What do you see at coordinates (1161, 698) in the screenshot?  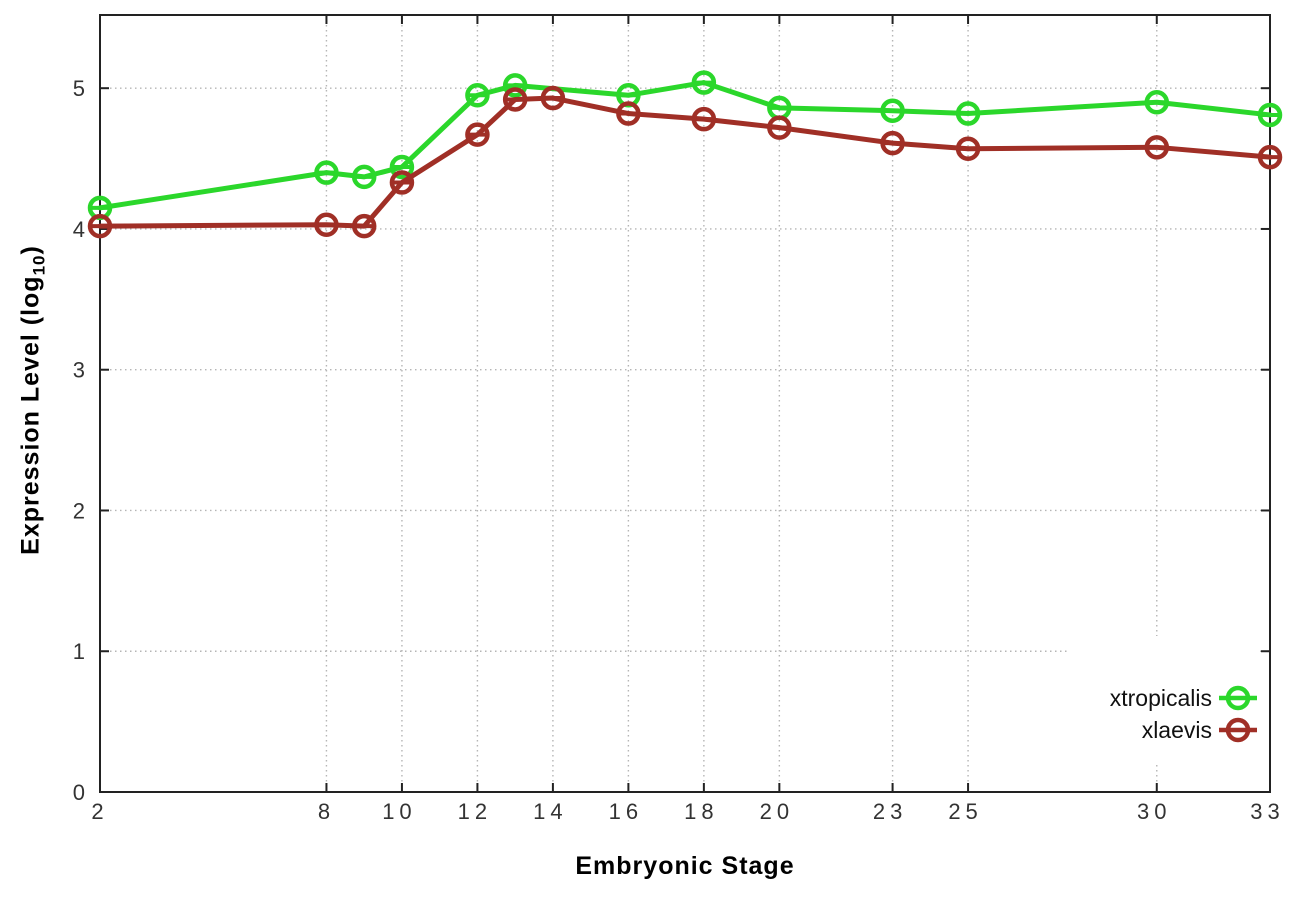 I see `legend-label-xtropicalis: xtropicalis` at bounding box center [1161, 698].